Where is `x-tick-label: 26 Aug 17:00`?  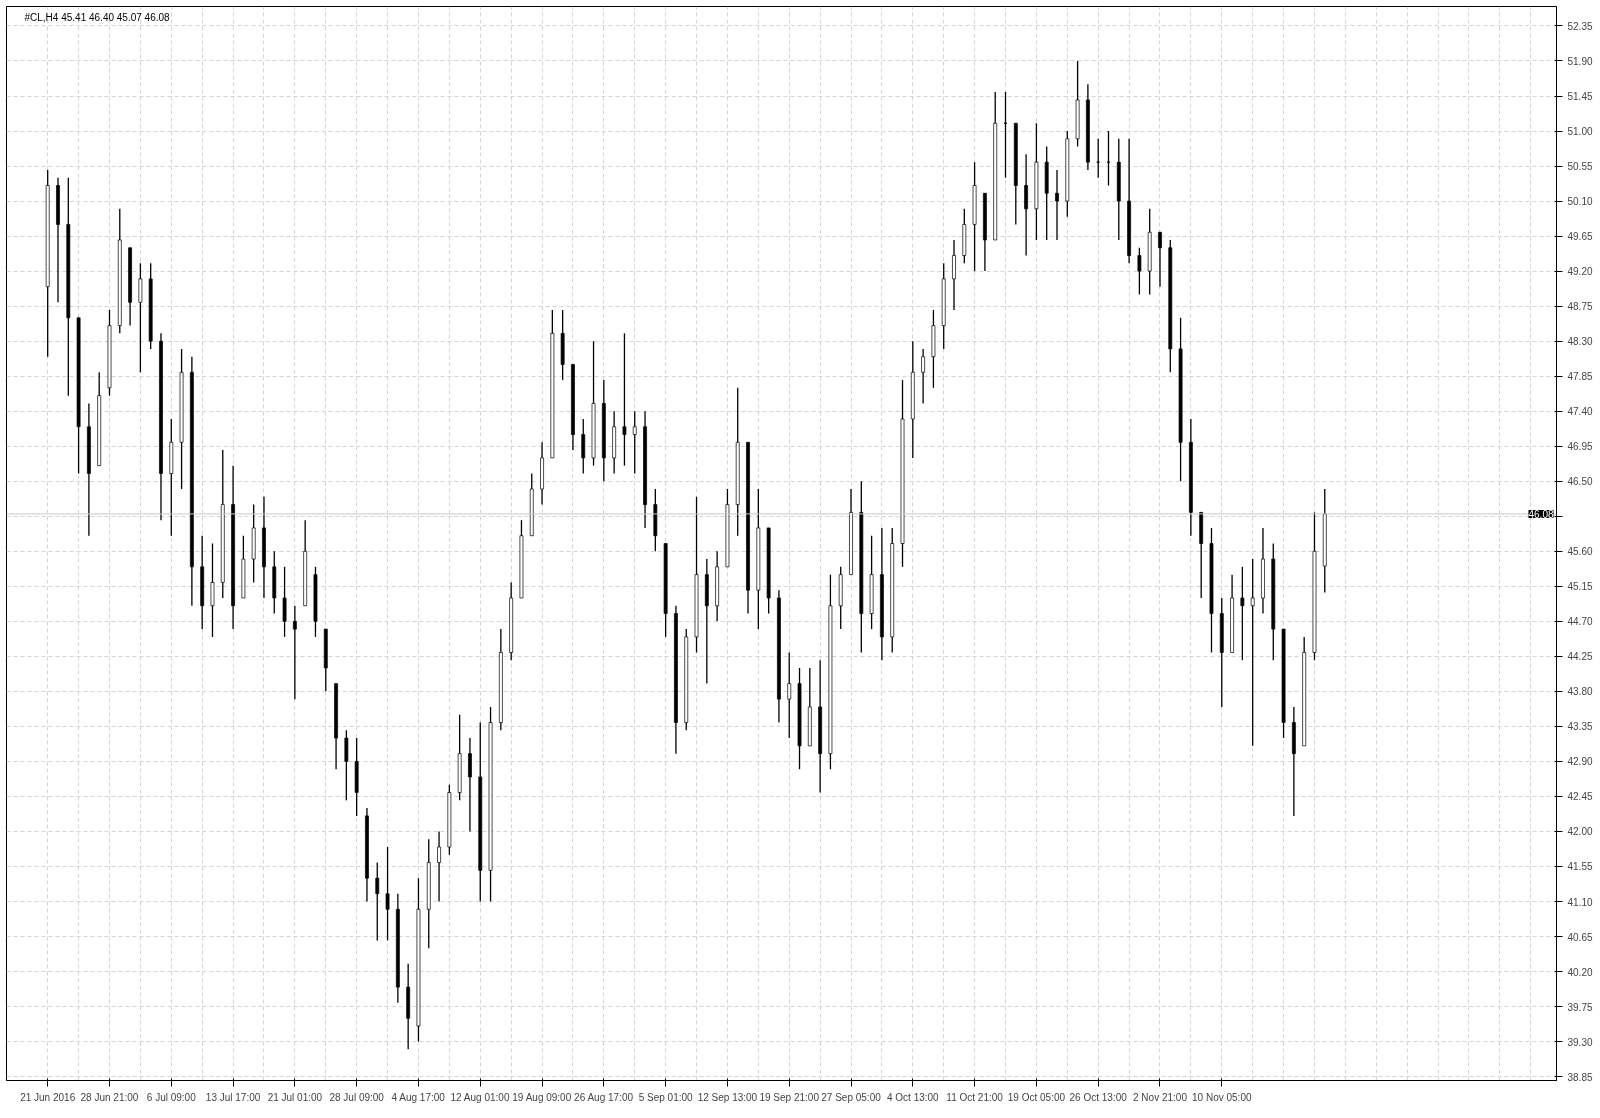
x-tick-label: 26 Aug 17:00 is located at coordinates (604, 1097).